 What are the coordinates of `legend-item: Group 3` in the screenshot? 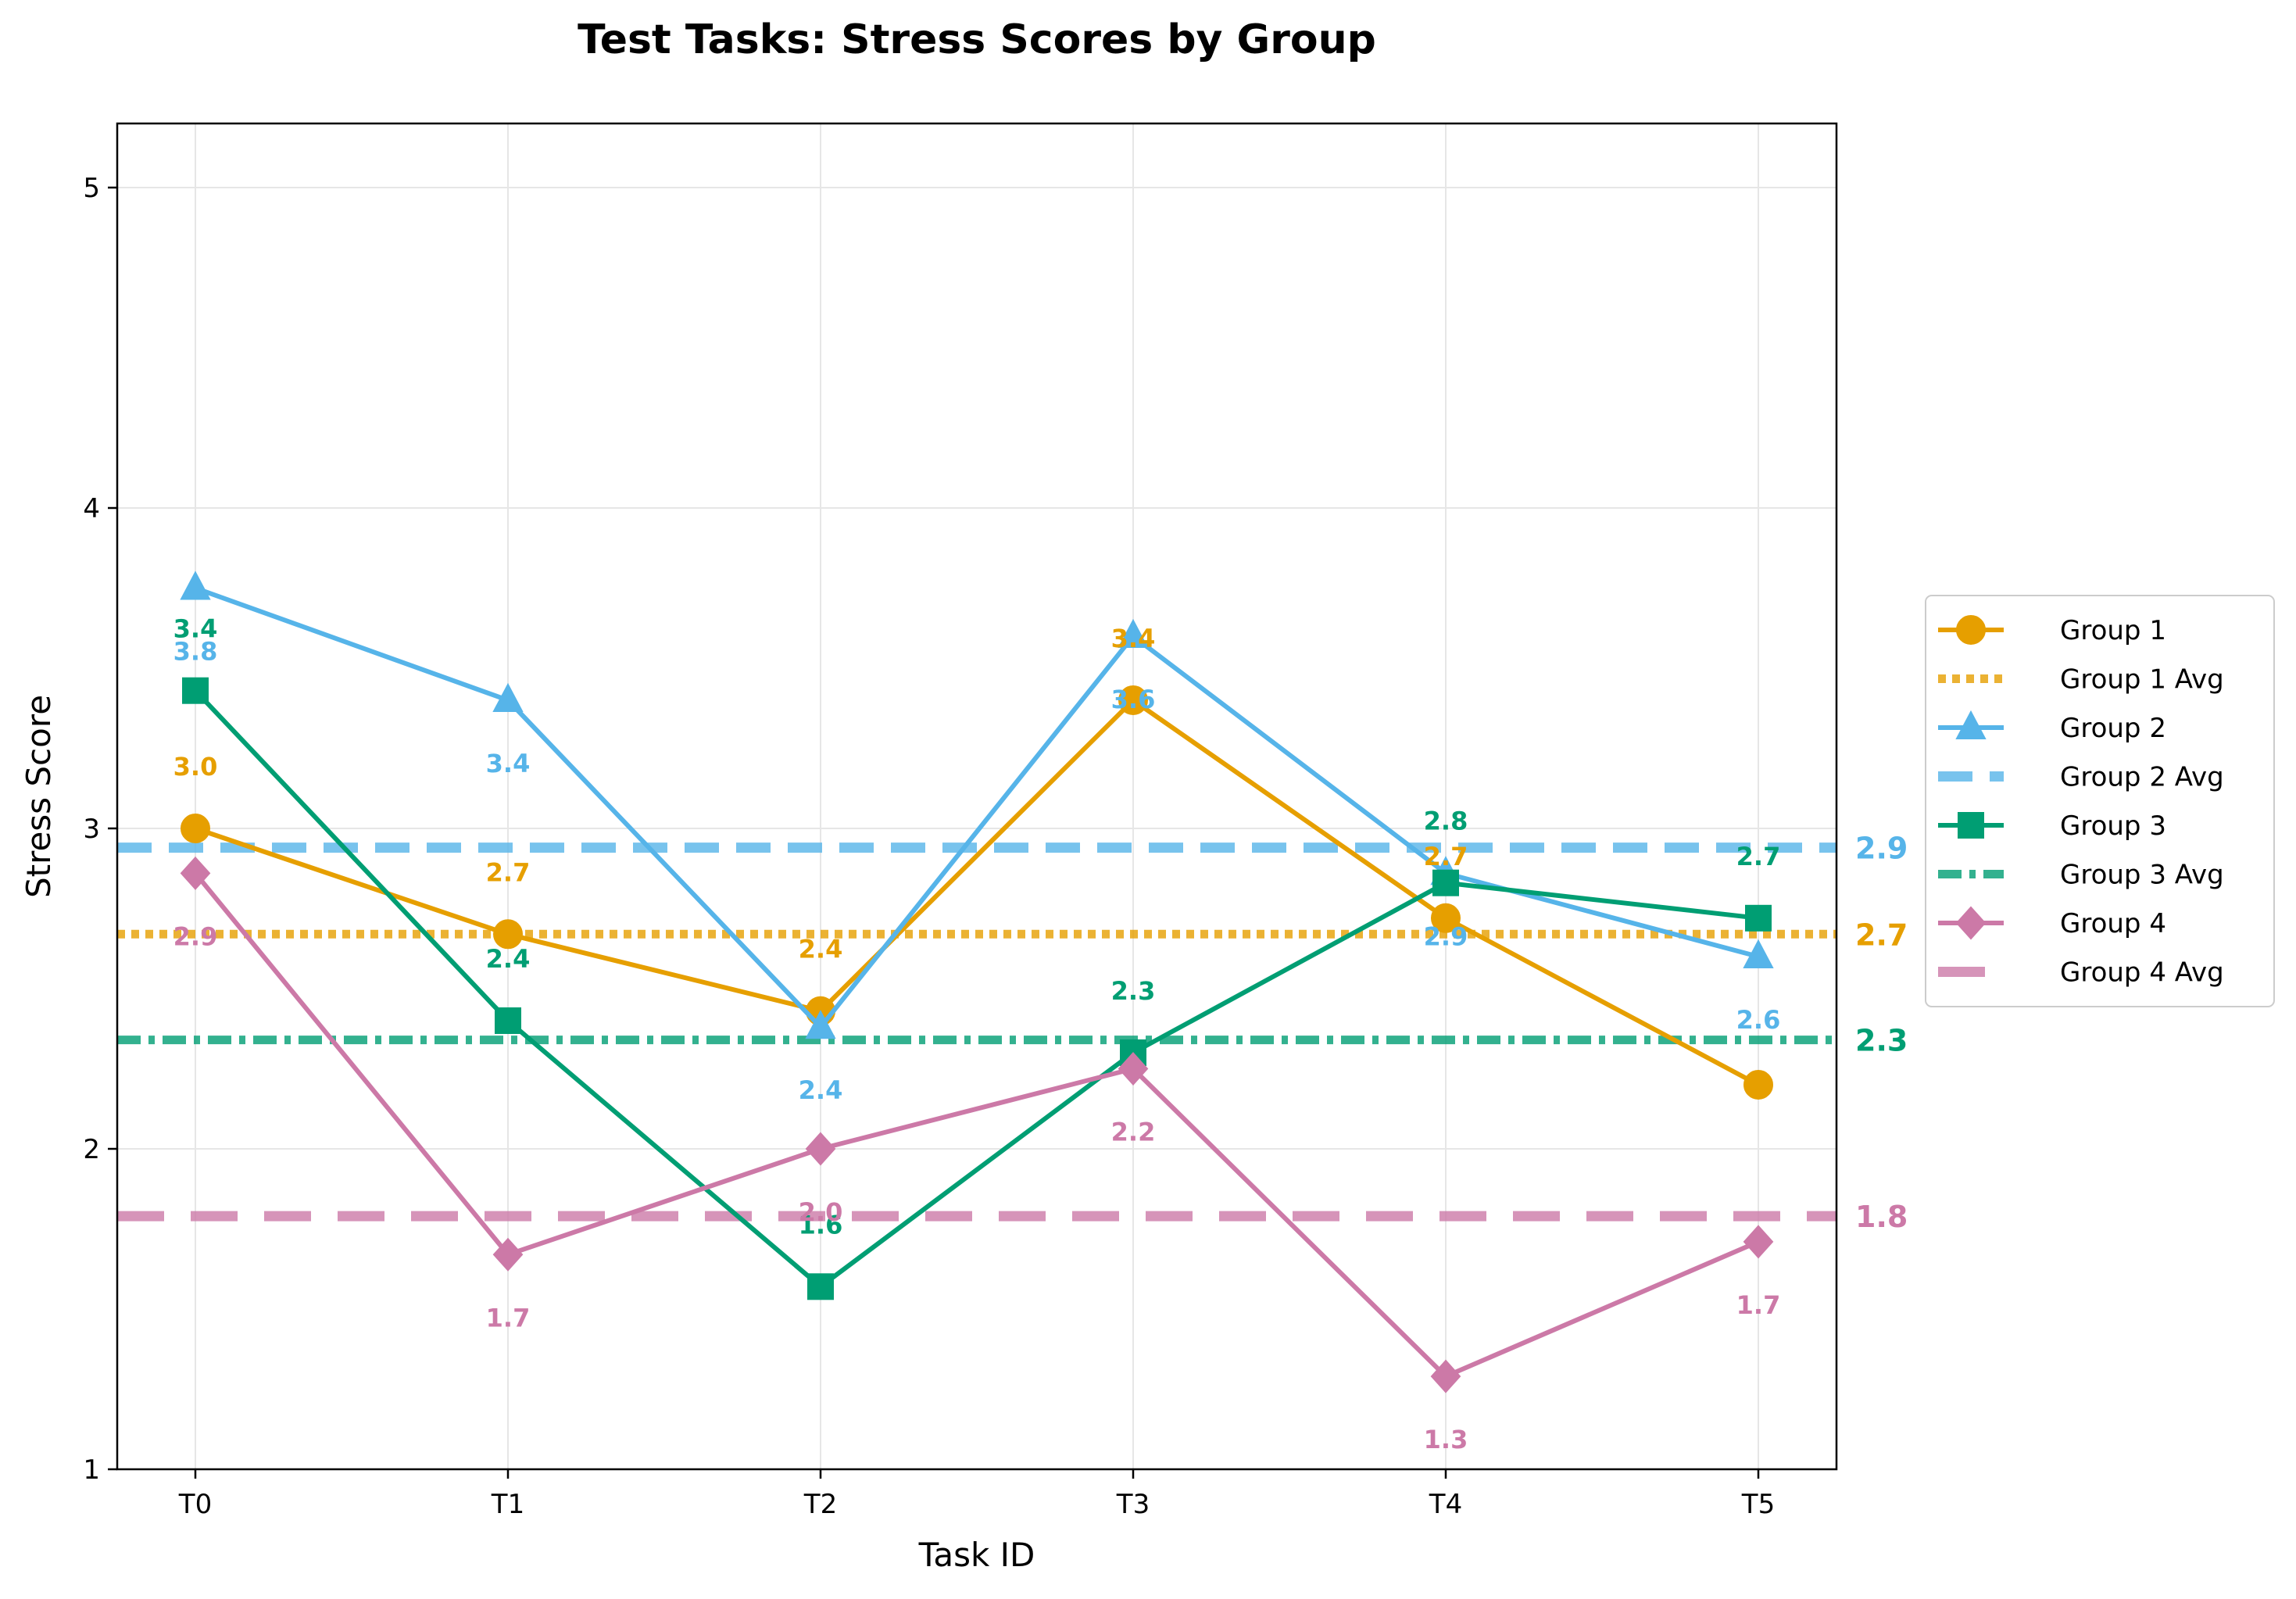 It's located at (2052, 826).